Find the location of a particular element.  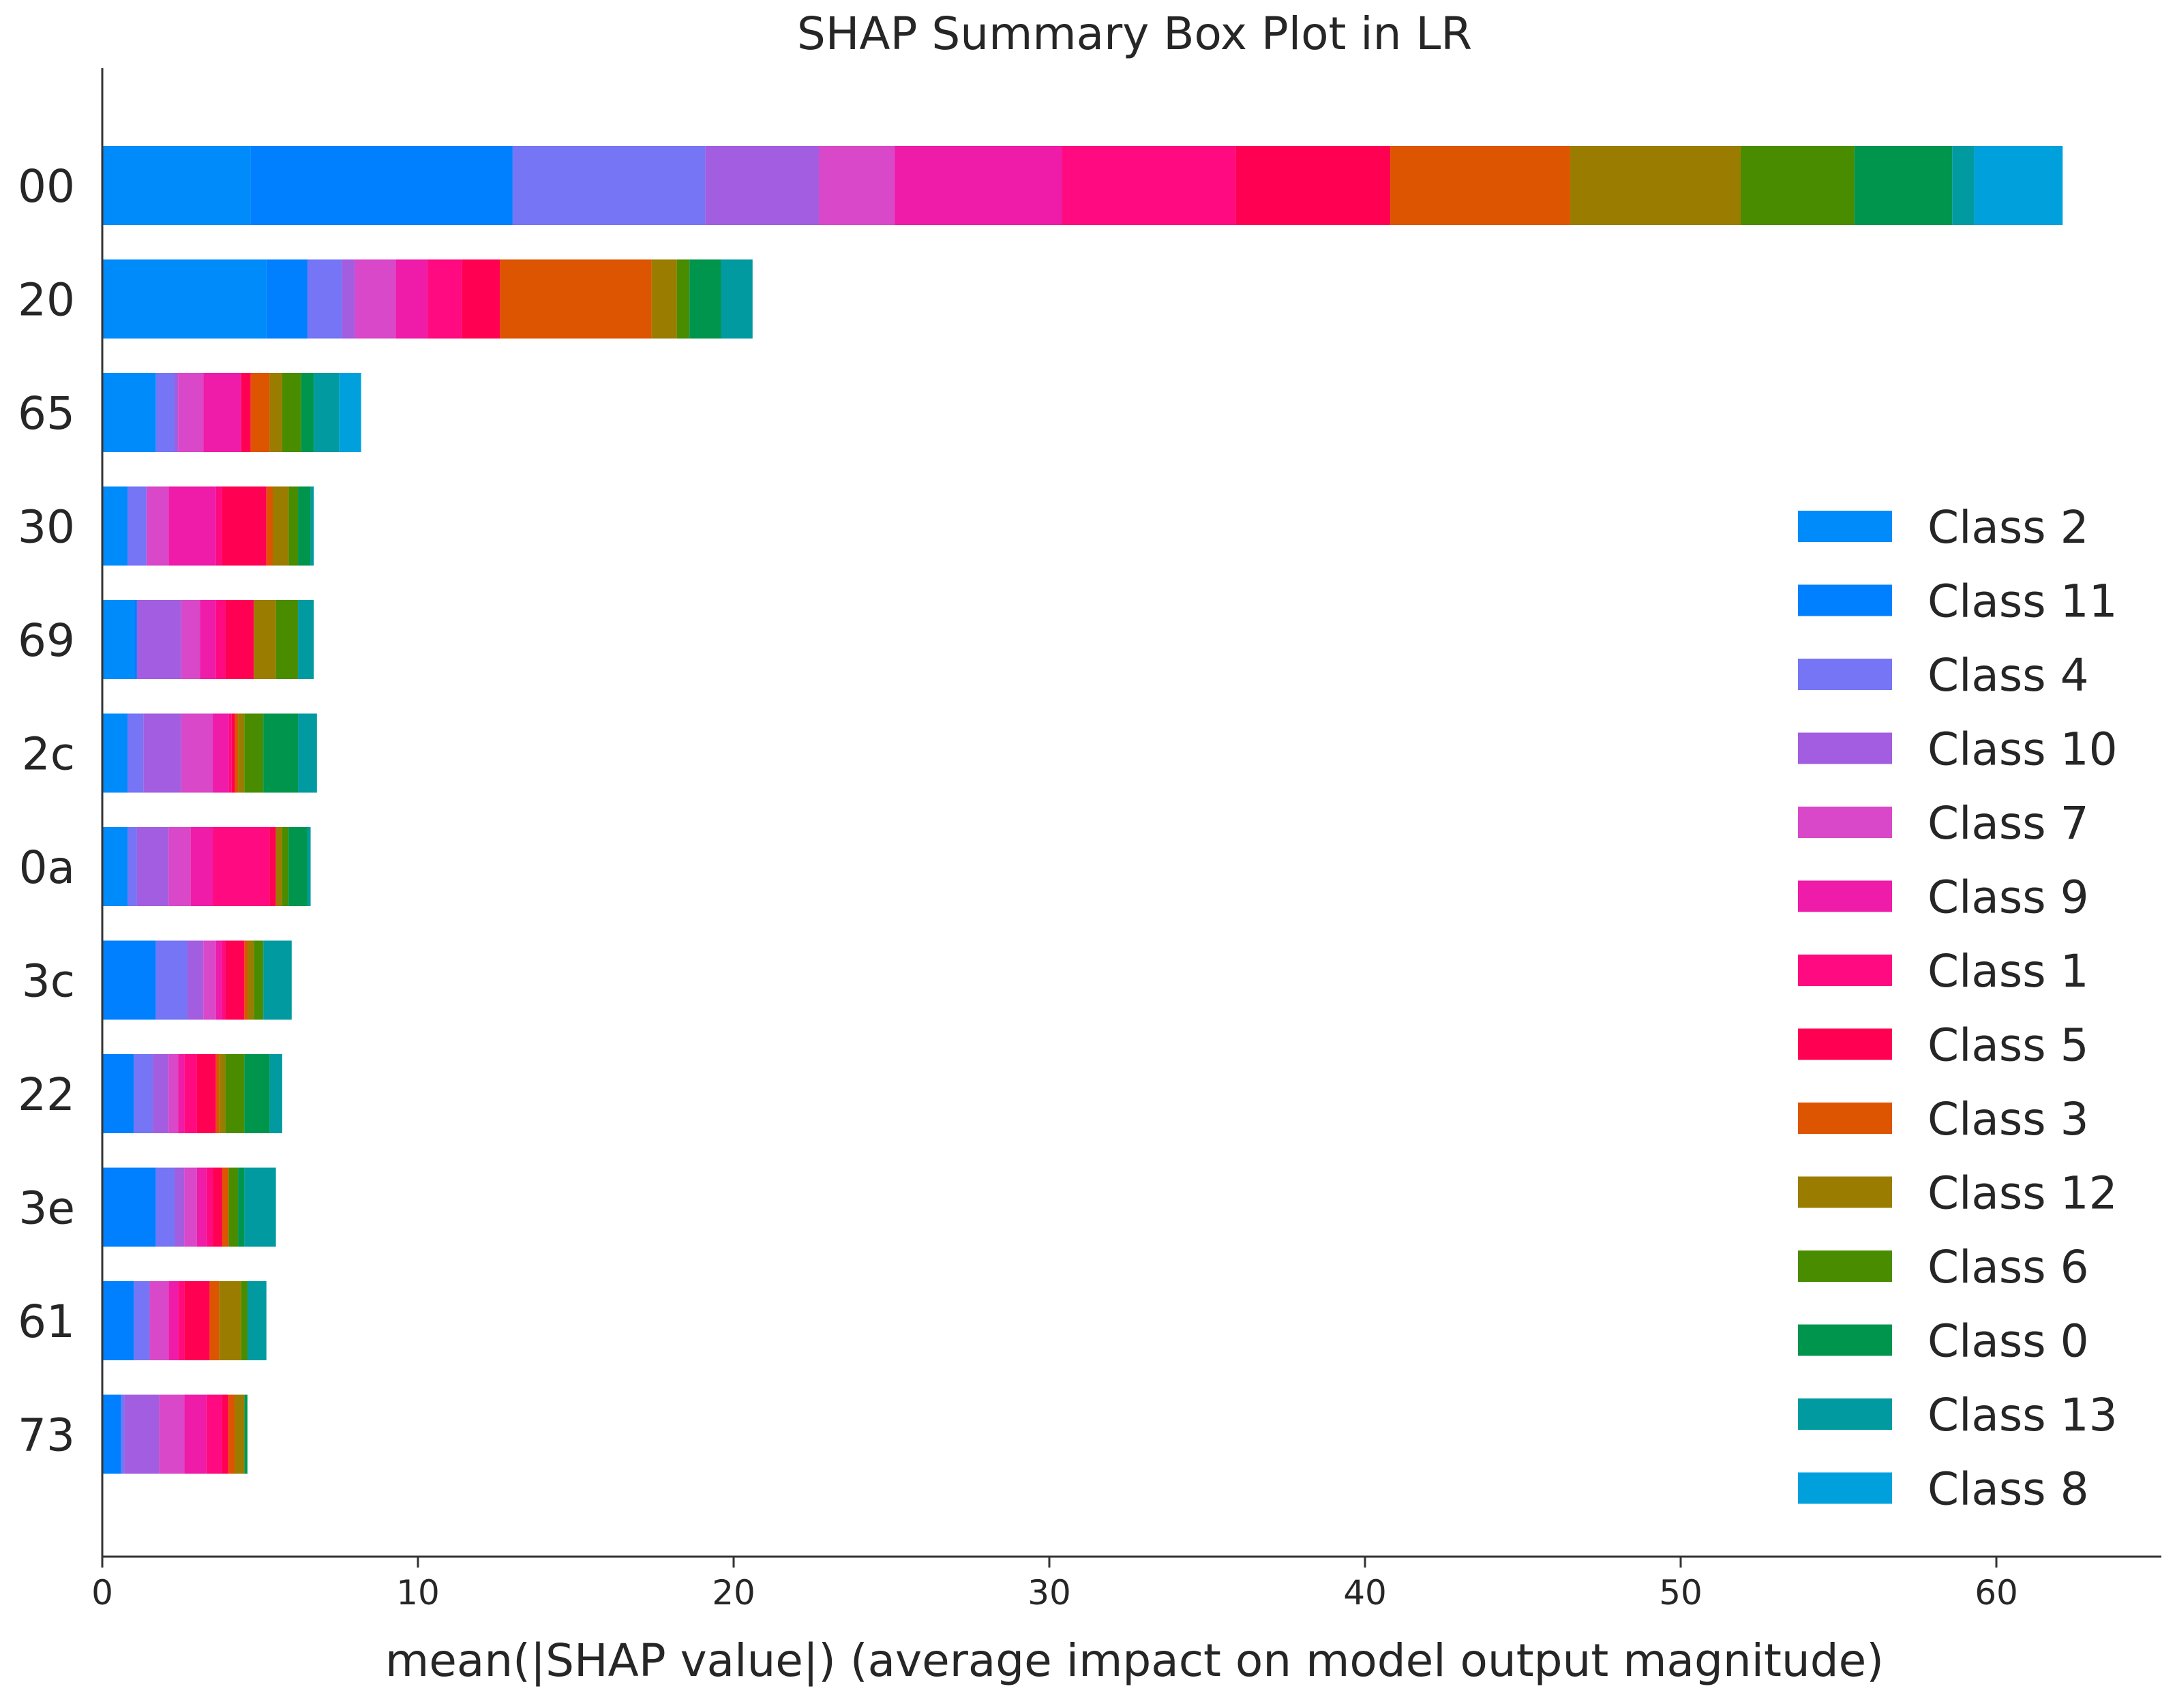

y-tick-label: 73 is located at coordinates (46, 1435).